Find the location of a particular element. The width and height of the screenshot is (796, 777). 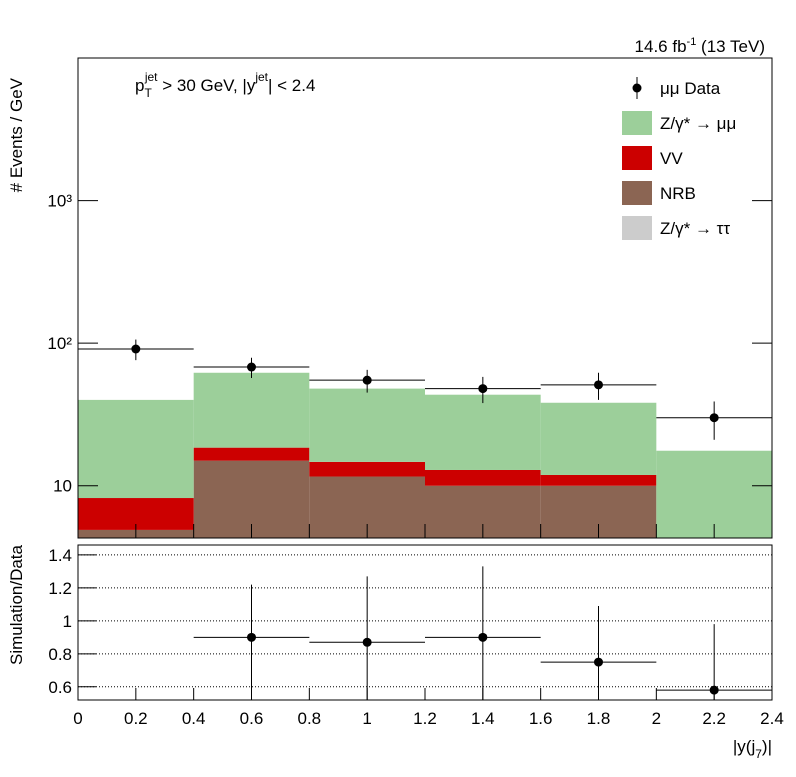

x-tick-label: 2.4 is located at coordinates (772, 718).